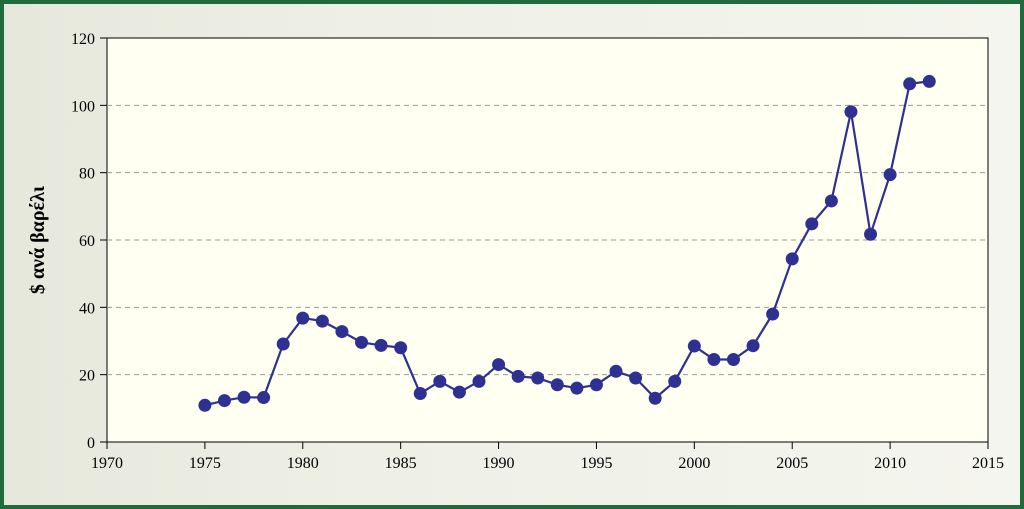  What do you see at coordinates (91, 443) in the screenshot?
I see `y-tick-label: 0` at bounding box center [91, 443].